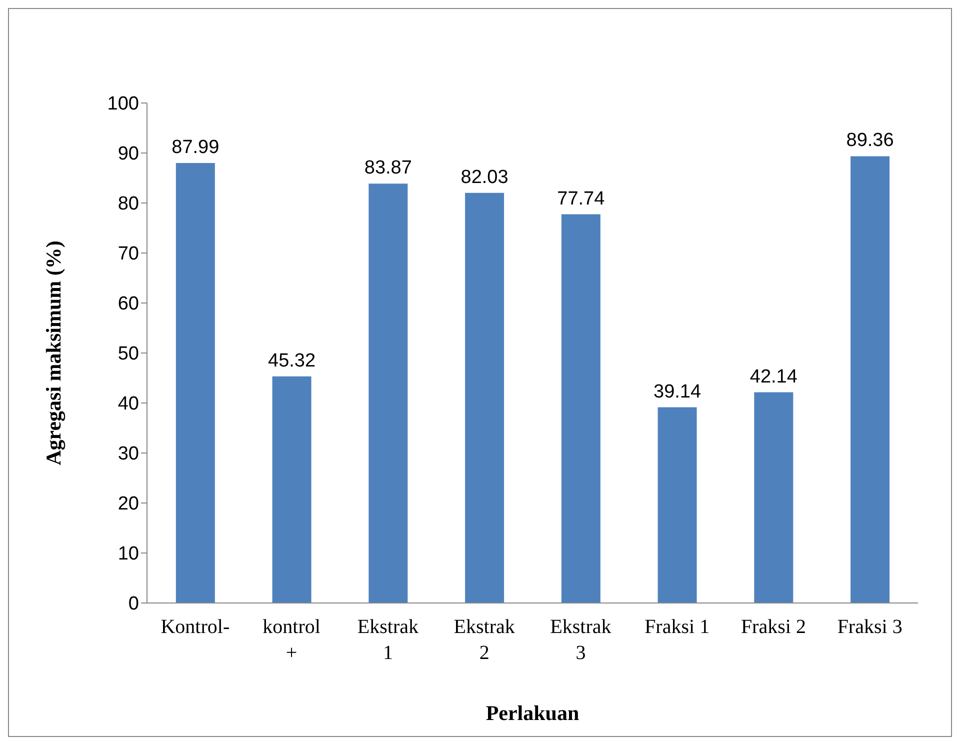  What do you see at coordinates (196, 147) in the screenshot?
I see `data-label: 87.99` at bounding box center [196, 147].